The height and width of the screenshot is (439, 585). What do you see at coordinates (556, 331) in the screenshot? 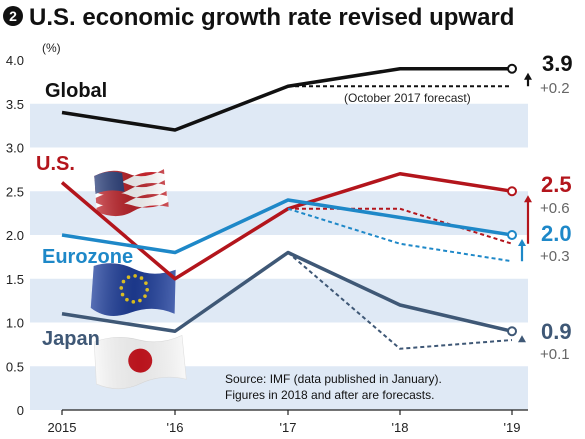
I see `end-value-japan: 0.9` at bounding box center [556, 331].